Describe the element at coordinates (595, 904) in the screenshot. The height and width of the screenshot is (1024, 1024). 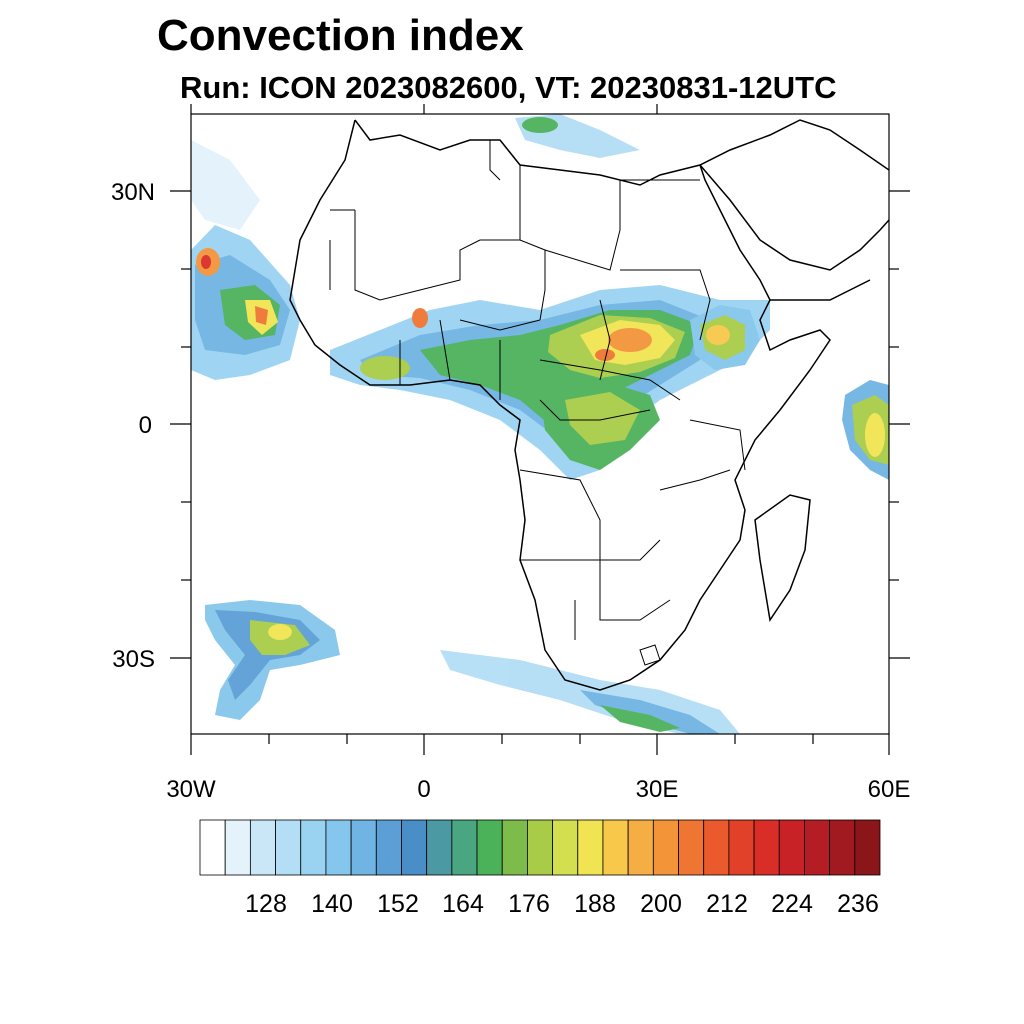
I see `colorbar-label: 188` at that location.